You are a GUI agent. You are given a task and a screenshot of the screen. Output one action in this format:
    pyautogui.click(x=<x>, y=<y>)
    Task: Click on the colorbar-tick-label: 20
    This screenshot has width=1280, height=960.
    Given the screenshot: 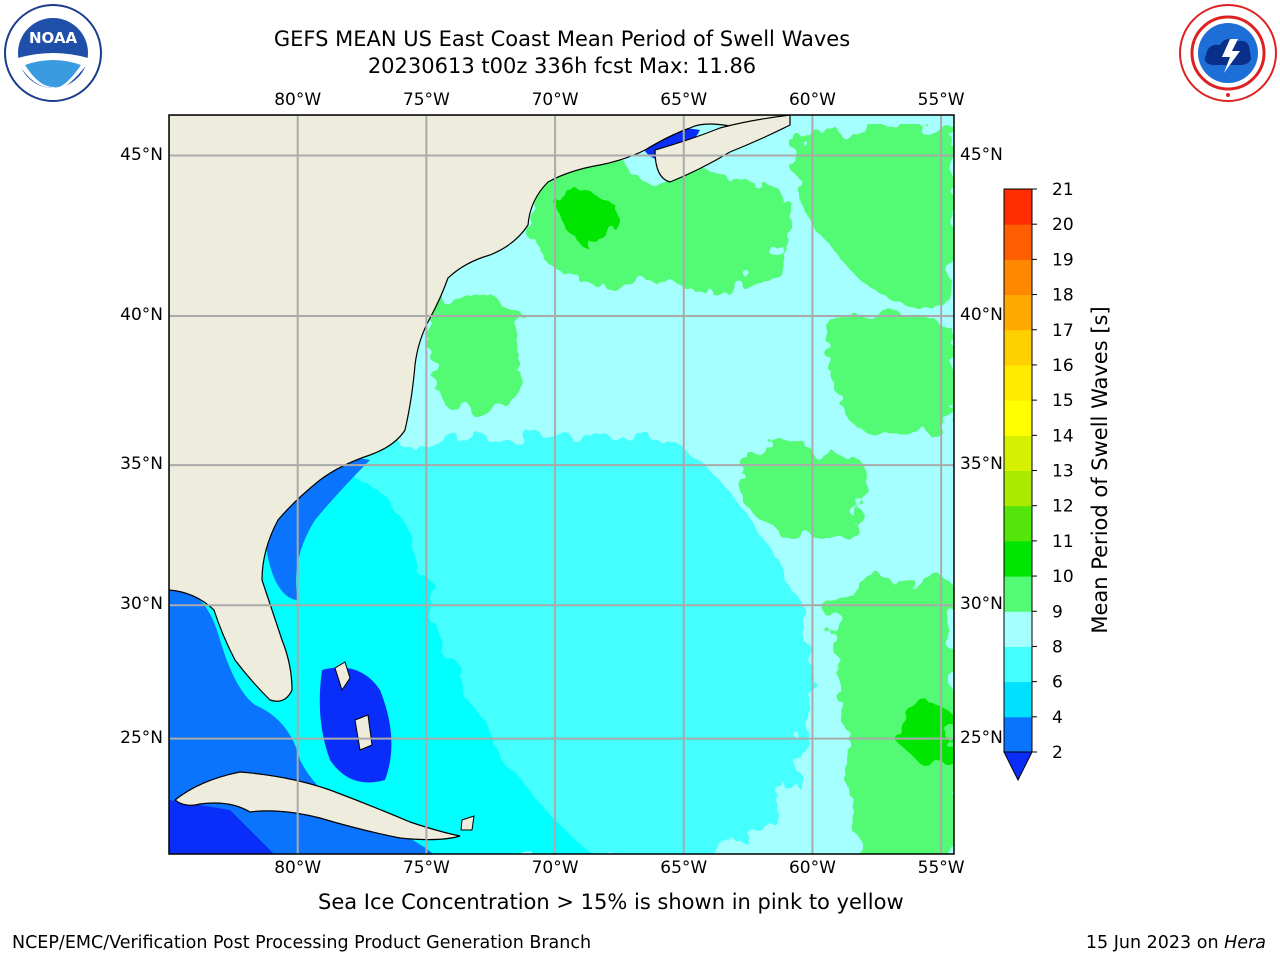 What is the action you would take?
    pyautogui.click(x=1063, y=225)
    